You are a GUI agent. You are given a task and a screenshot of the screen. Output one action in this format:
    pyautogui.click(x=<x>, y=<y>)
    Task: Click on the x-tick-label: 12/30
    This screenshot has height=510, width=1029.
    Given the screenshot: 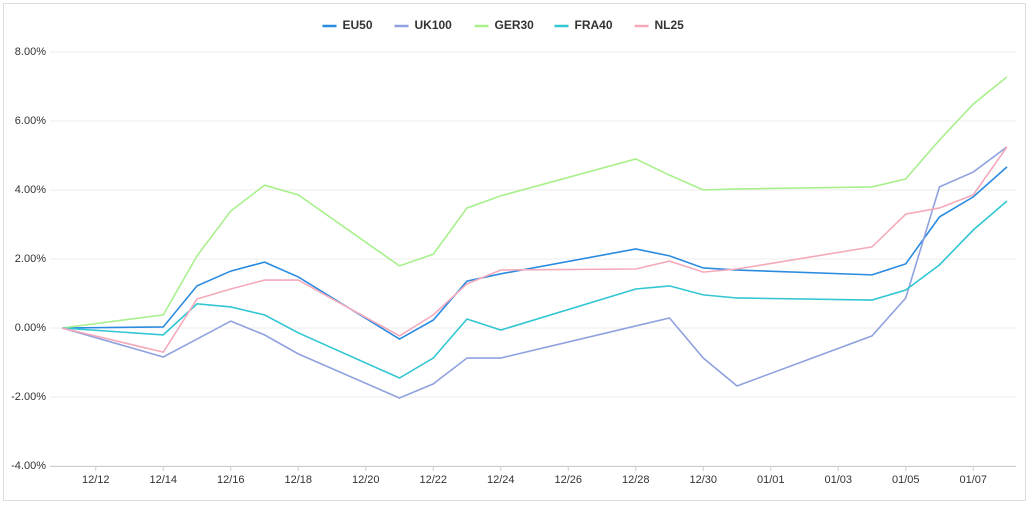 What is the action you would take?
    pyautogui.click(x=703, y=480)
    